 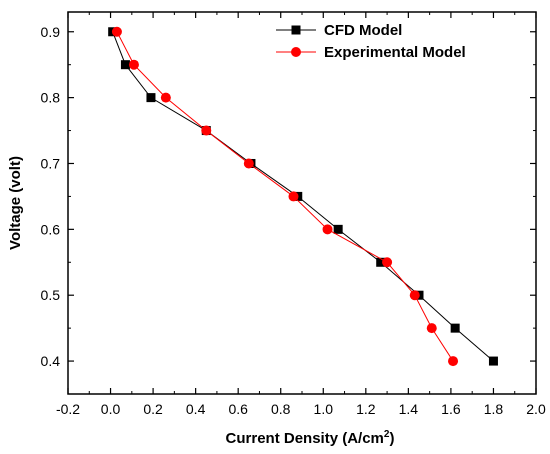 I want to click on x-tick-label: 2.0, so click(x=536, y=409).